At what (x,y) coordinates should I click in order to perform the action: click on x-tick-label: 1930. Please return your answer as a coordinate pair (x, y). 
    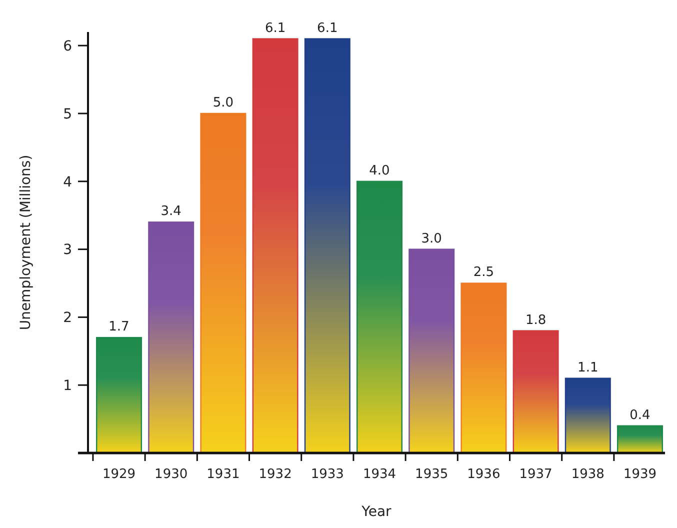
    Looking at the image, I should click on (171, 474).